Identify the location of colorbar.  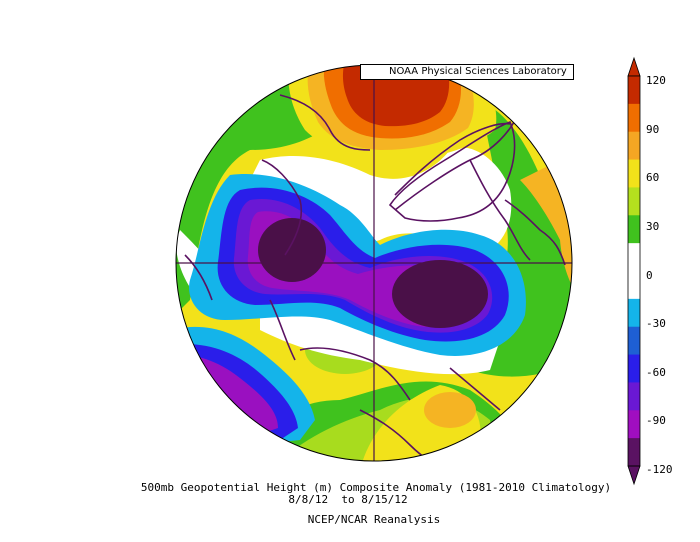
(634, 271).